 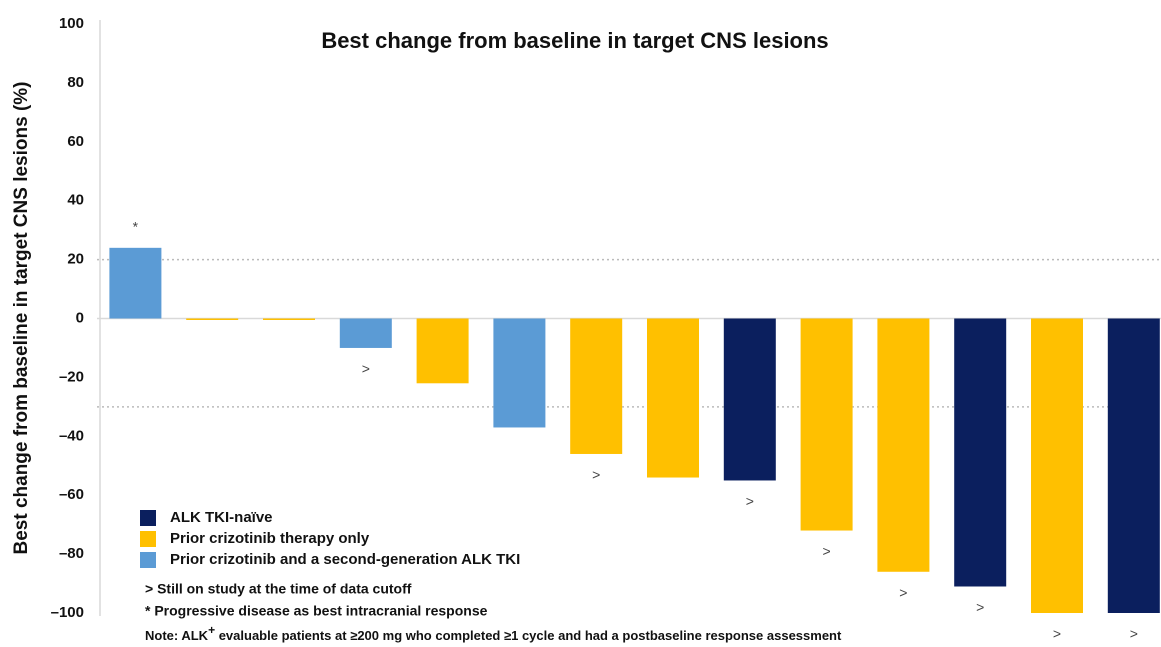 I want to click on y-tick-label: 100, so click(x=71, y=23).